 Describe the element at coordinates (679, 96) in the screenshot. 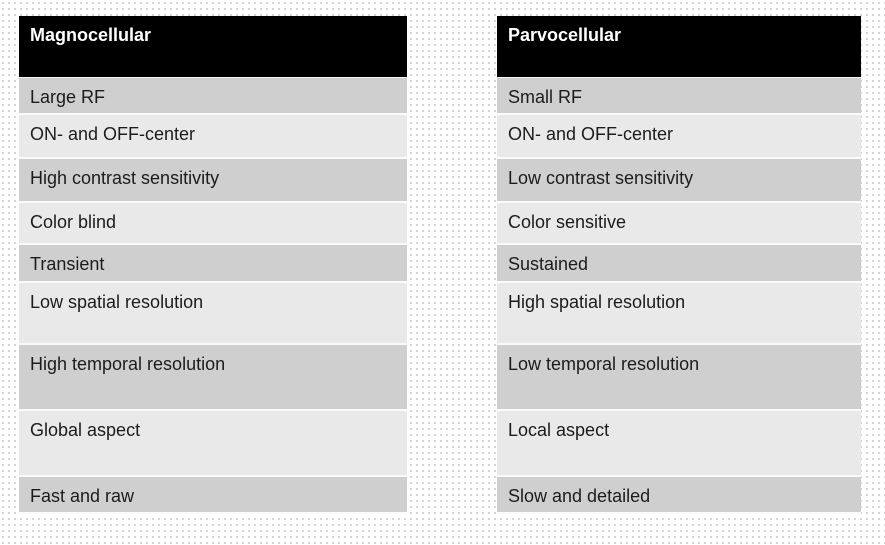

I see `parvocellular-row-receptive-field: Small RF` at that location.